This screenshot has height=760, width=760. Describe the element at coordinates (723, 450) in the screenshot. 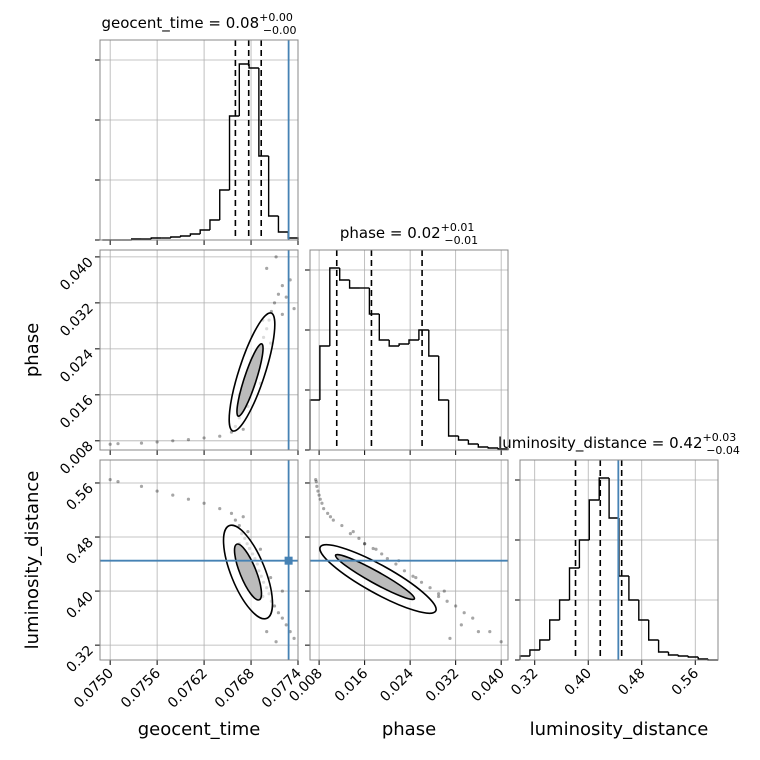

I see `title-lower: −0.04` at that location.